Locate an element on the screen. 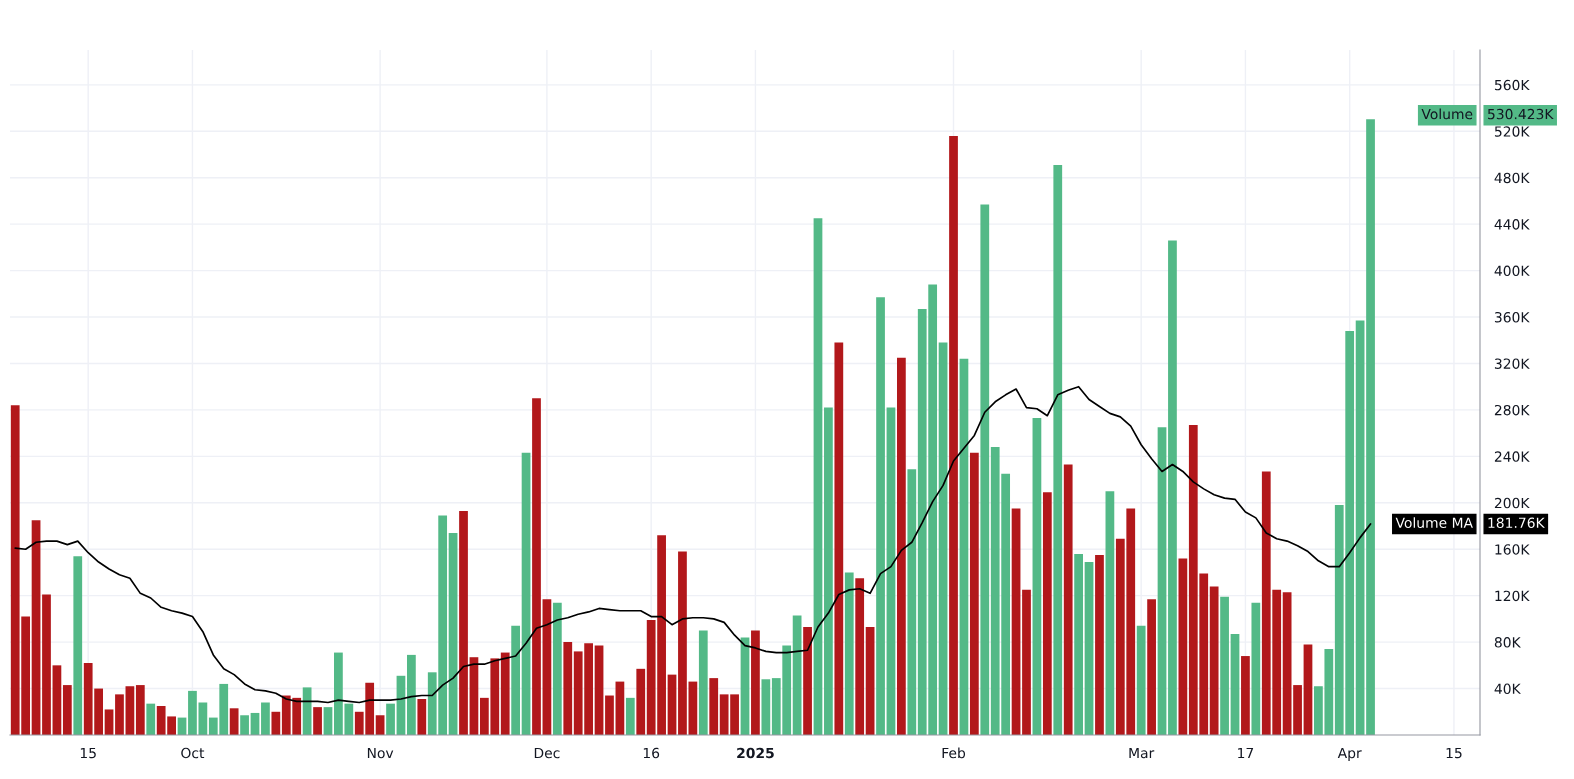 The height and width of the screenshot is (779, 1574). y-tick-label: 360K is located at coordinates (1512, 317).